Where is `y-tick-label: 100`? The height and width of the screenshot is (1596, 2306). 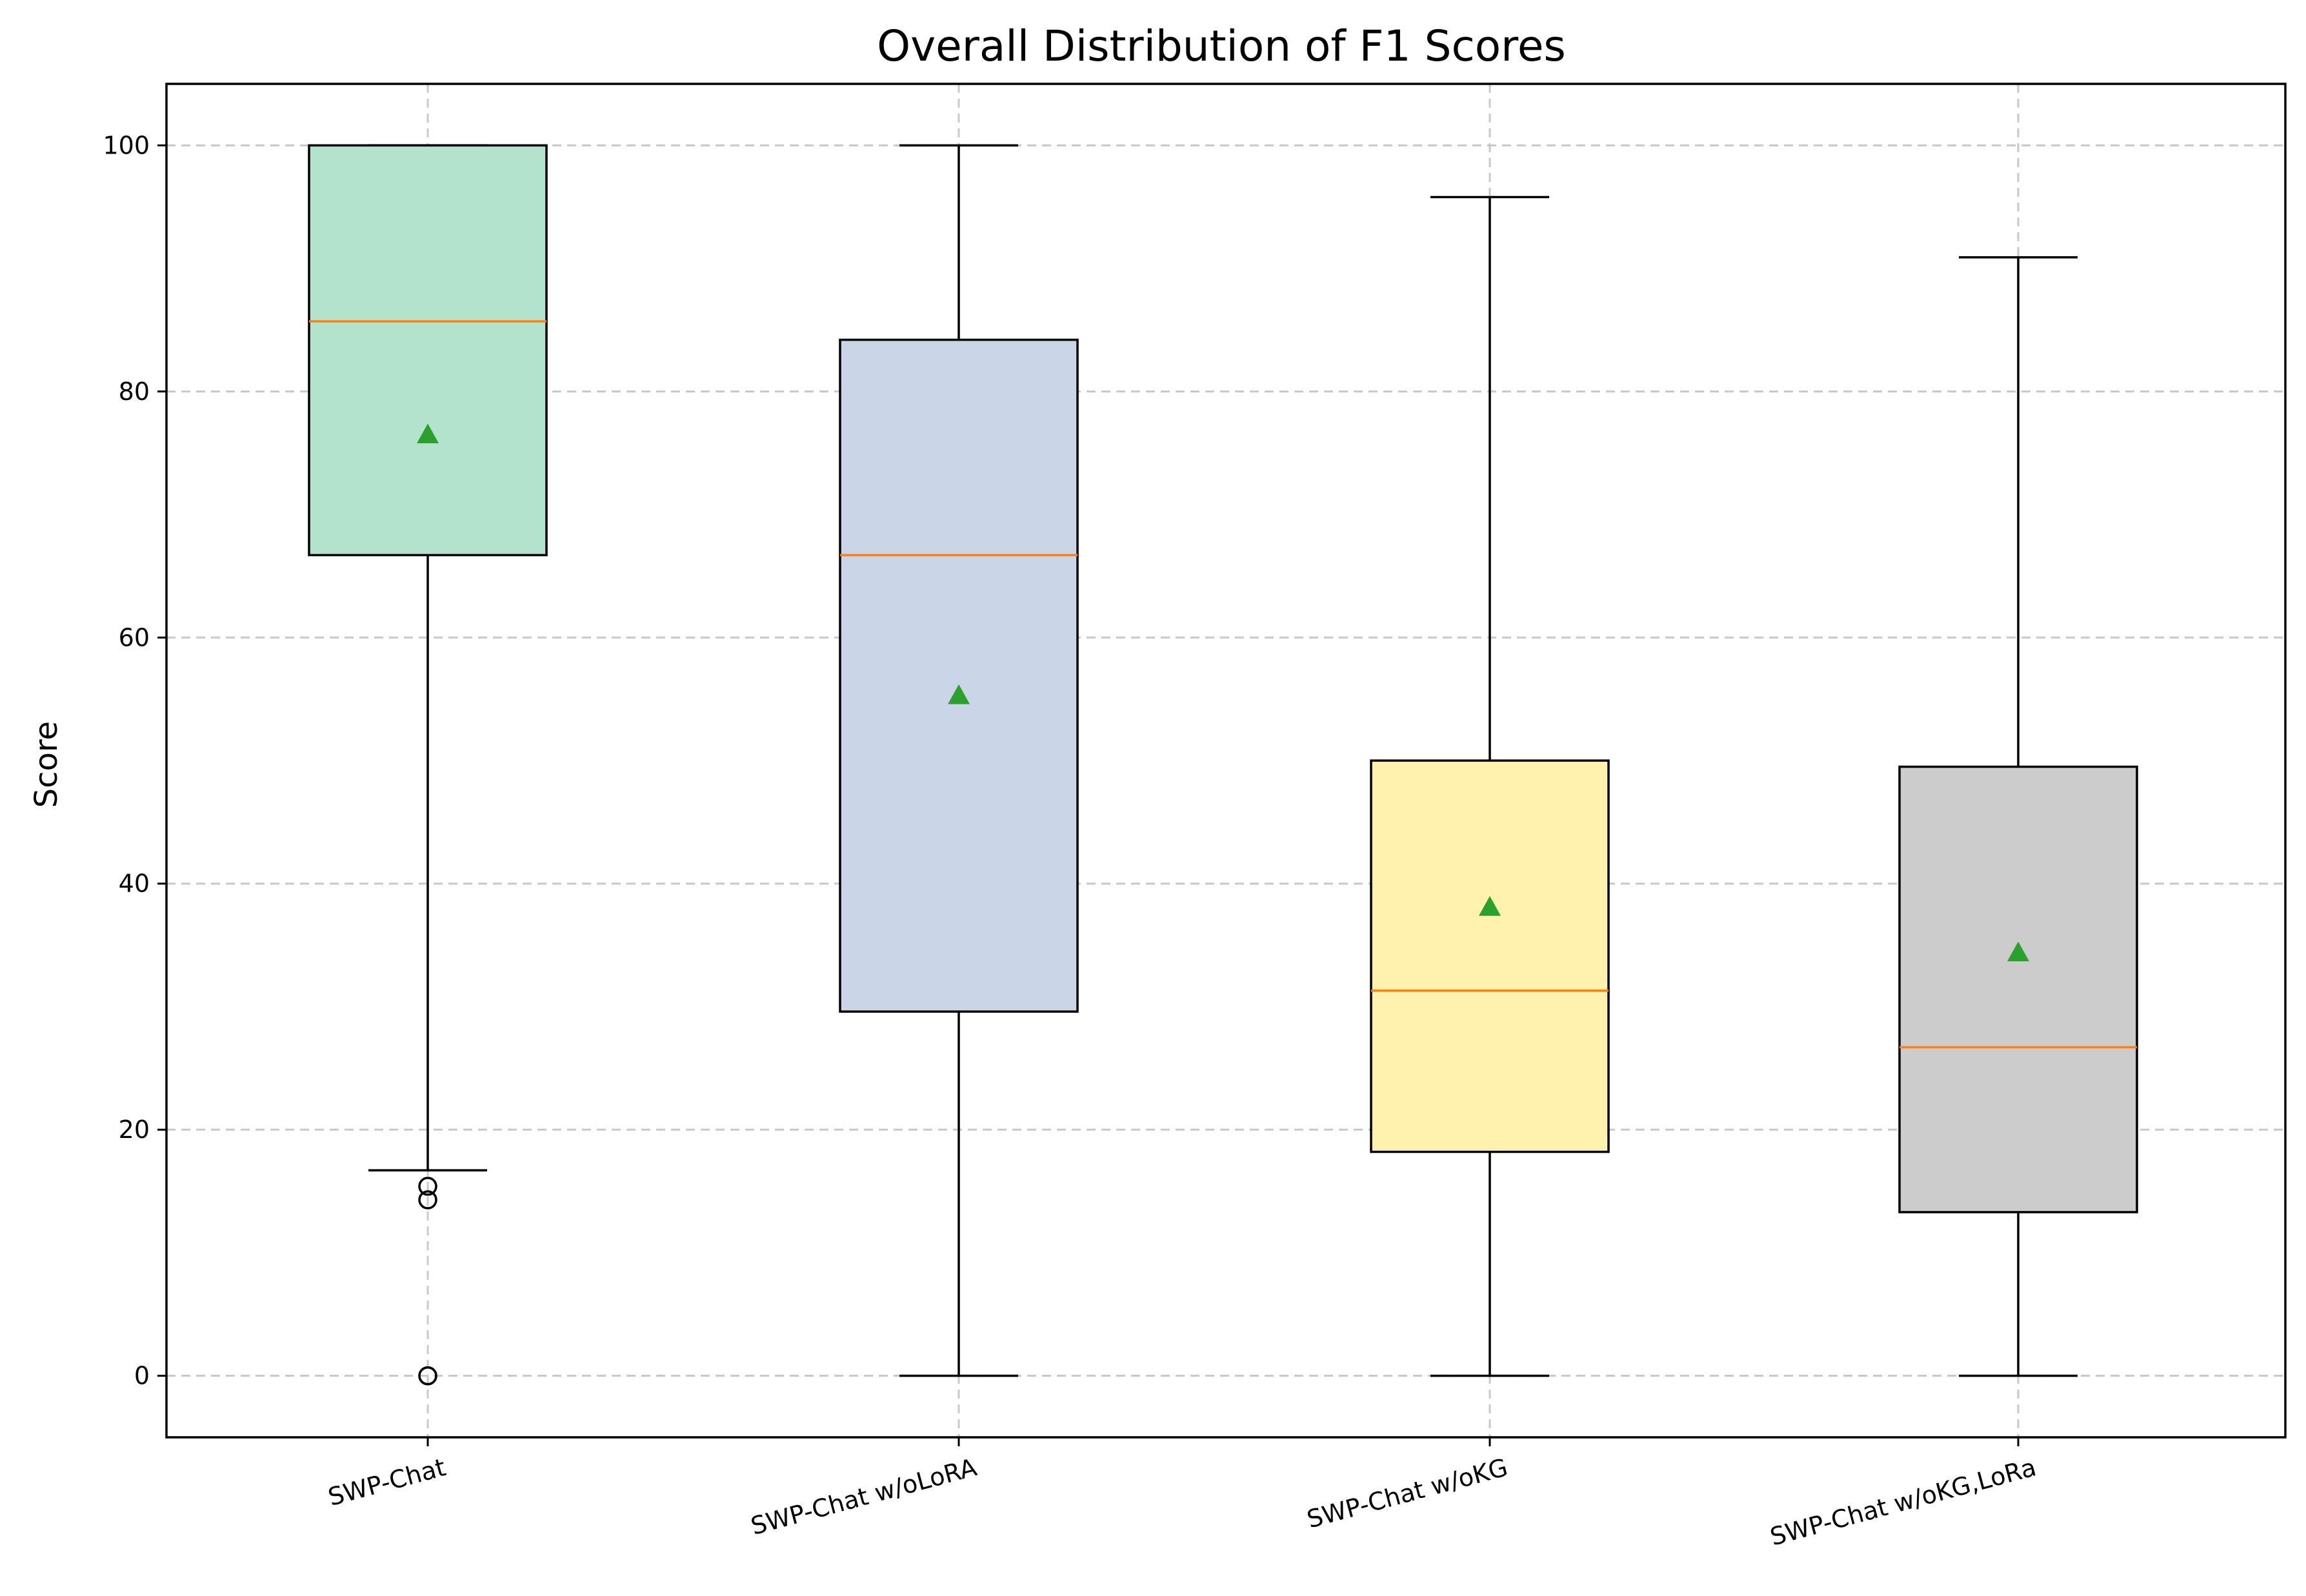
y-tick-label: 100 is located at coordinates (126, 145).